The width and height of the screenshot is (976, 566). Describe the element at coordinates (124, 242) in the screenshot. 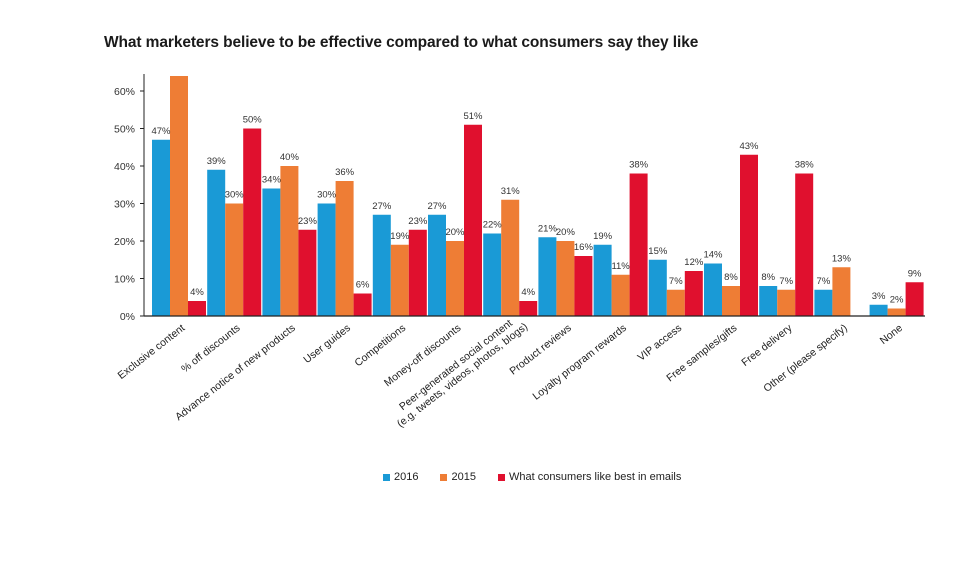

I see `y-tick-label: 20%` at that location.